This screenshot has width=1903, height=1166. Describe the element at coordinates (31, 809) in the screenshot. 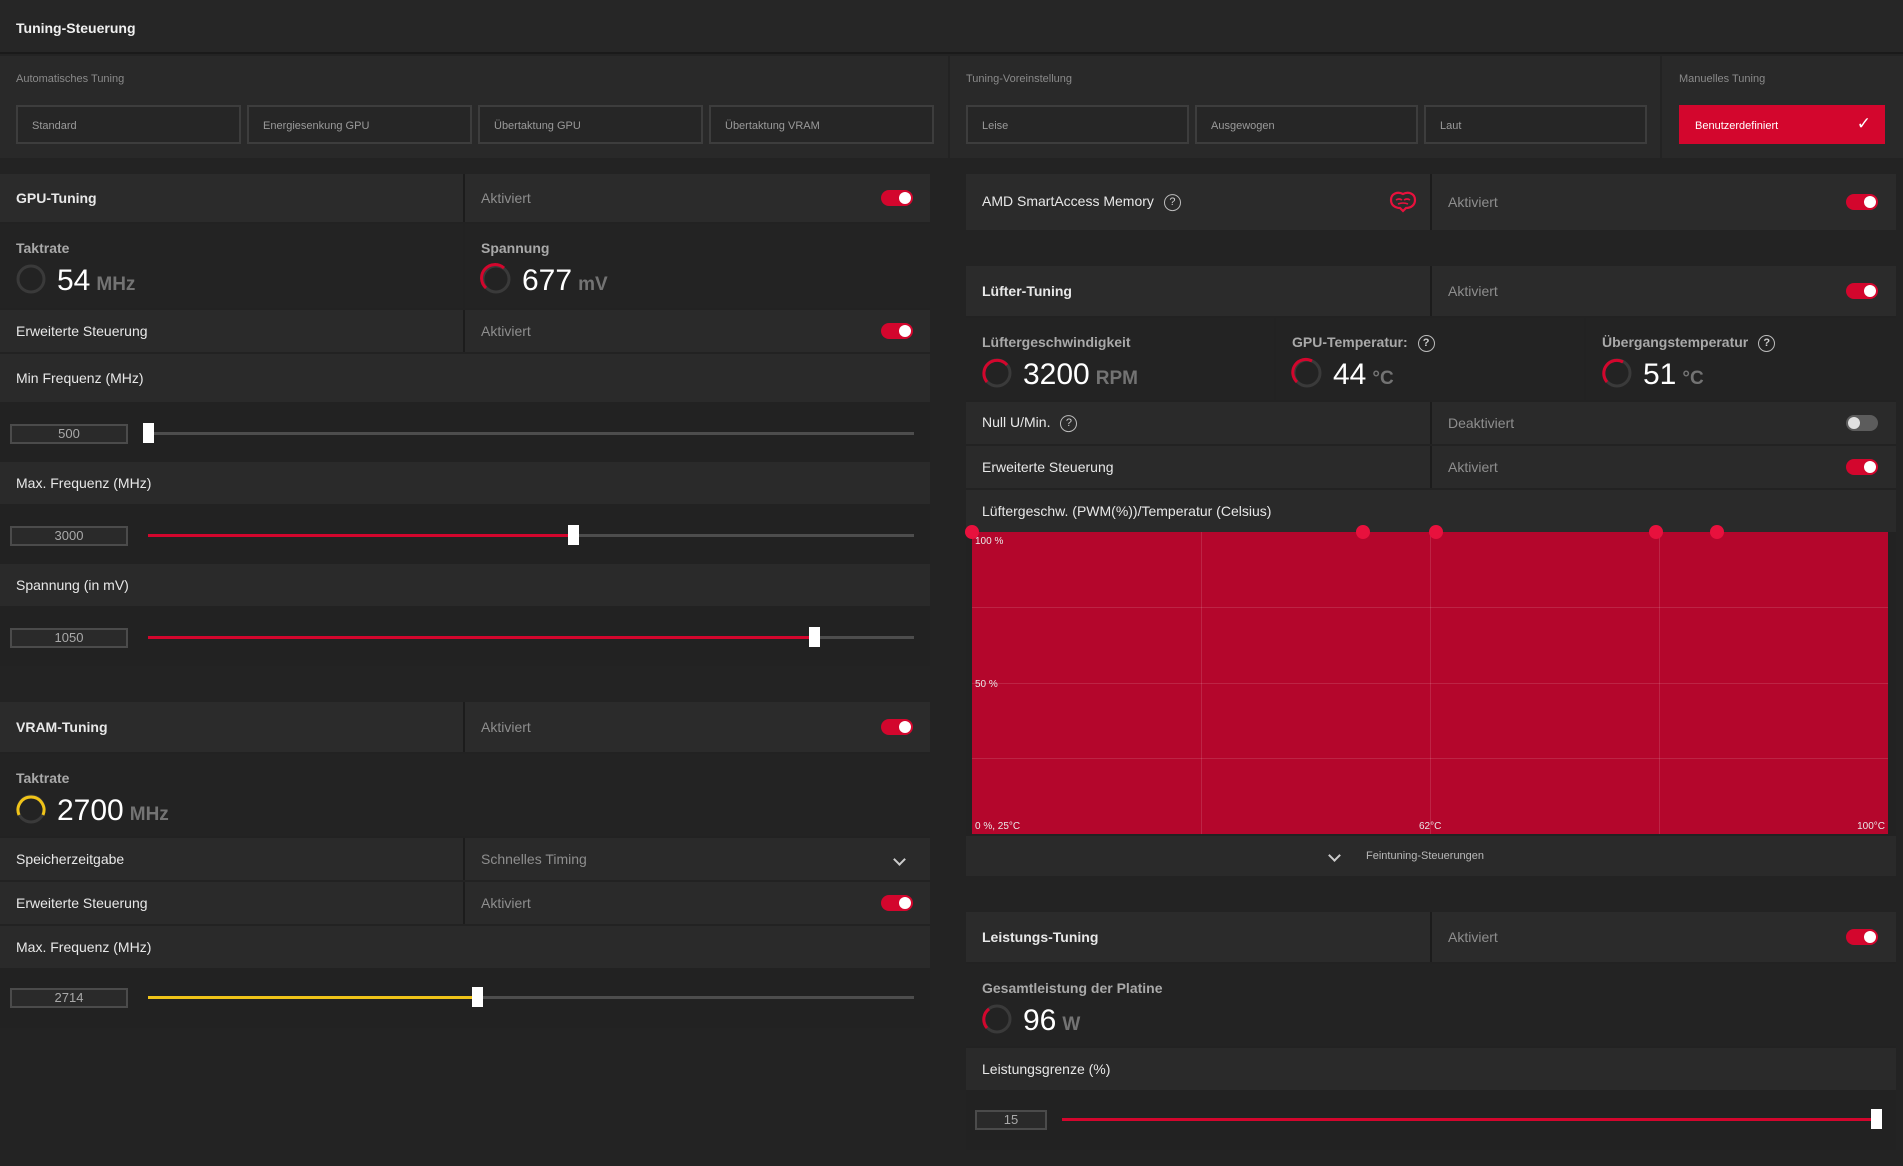

I see `vram-clock-gauge-icon` at that location.